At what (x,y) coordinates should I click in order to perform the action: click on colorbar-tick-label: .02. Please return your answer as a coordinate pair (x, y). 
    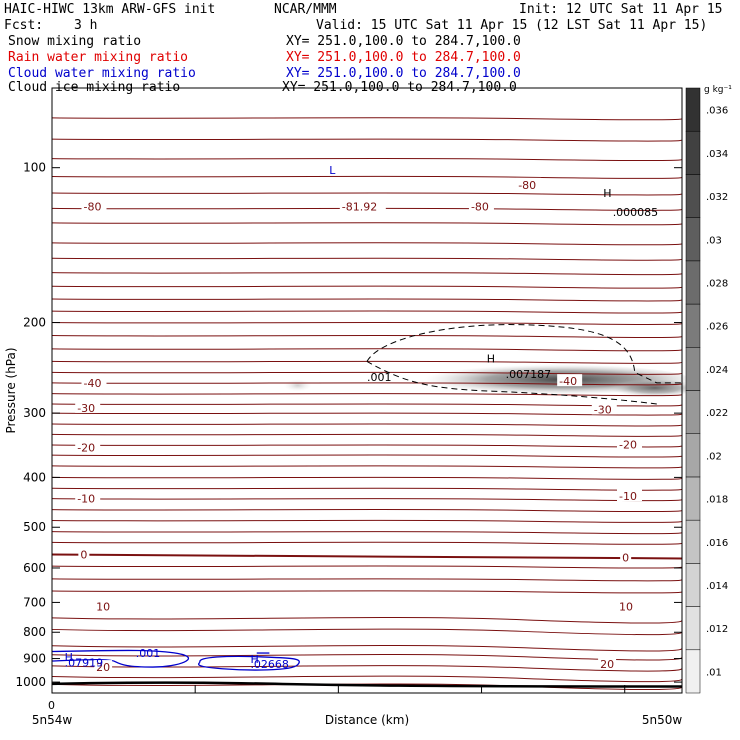
    Looking at the image, I should click on (714, 456).